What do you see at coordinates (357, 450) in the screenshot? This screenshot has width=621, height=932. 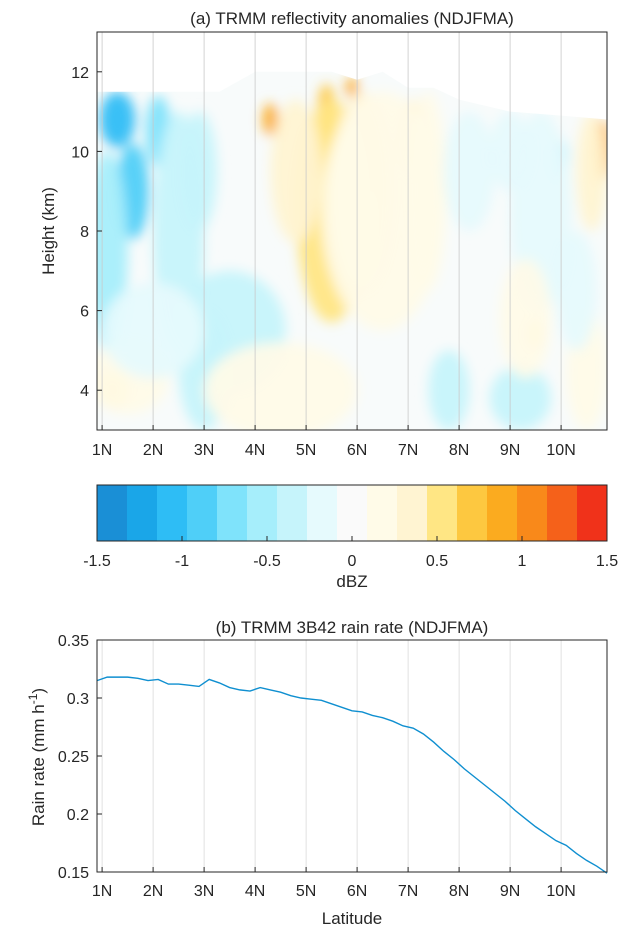 I see `heatmap-xtick-label: 6N` at bounding box center [357, 450].